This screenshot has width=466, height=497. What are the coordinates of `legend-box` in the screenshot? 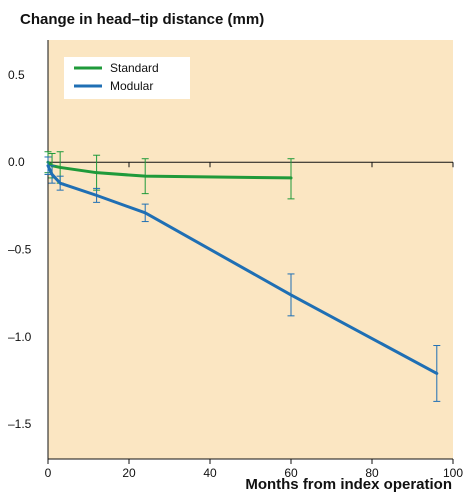 It's located at (127, 78).